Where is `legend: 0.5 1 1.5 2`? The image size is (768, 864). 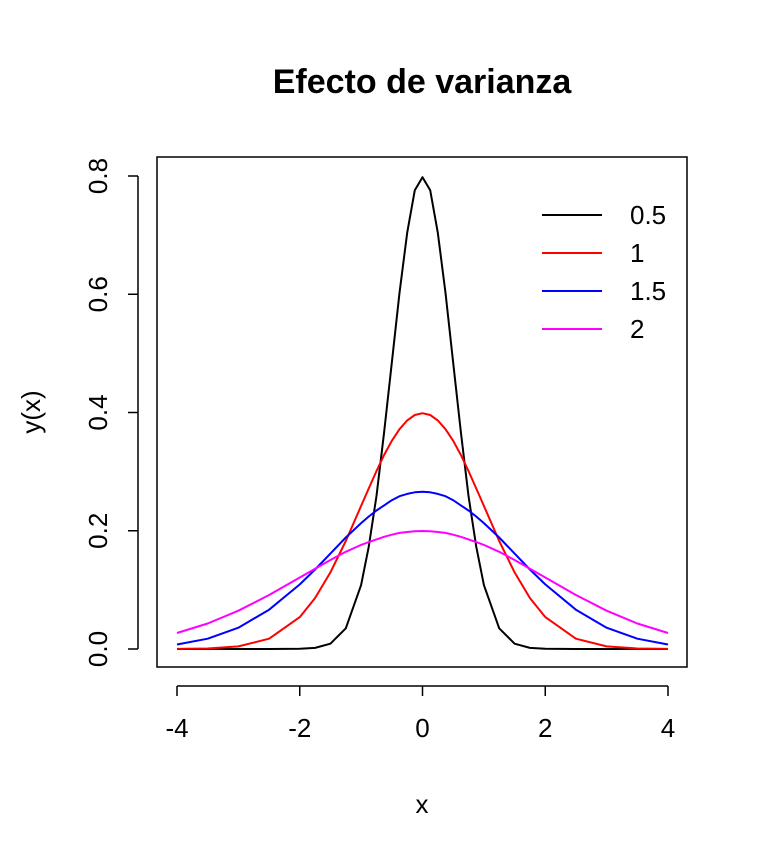 legend: 0.5 1 1.5 2 is located at coordinates (604, 272).